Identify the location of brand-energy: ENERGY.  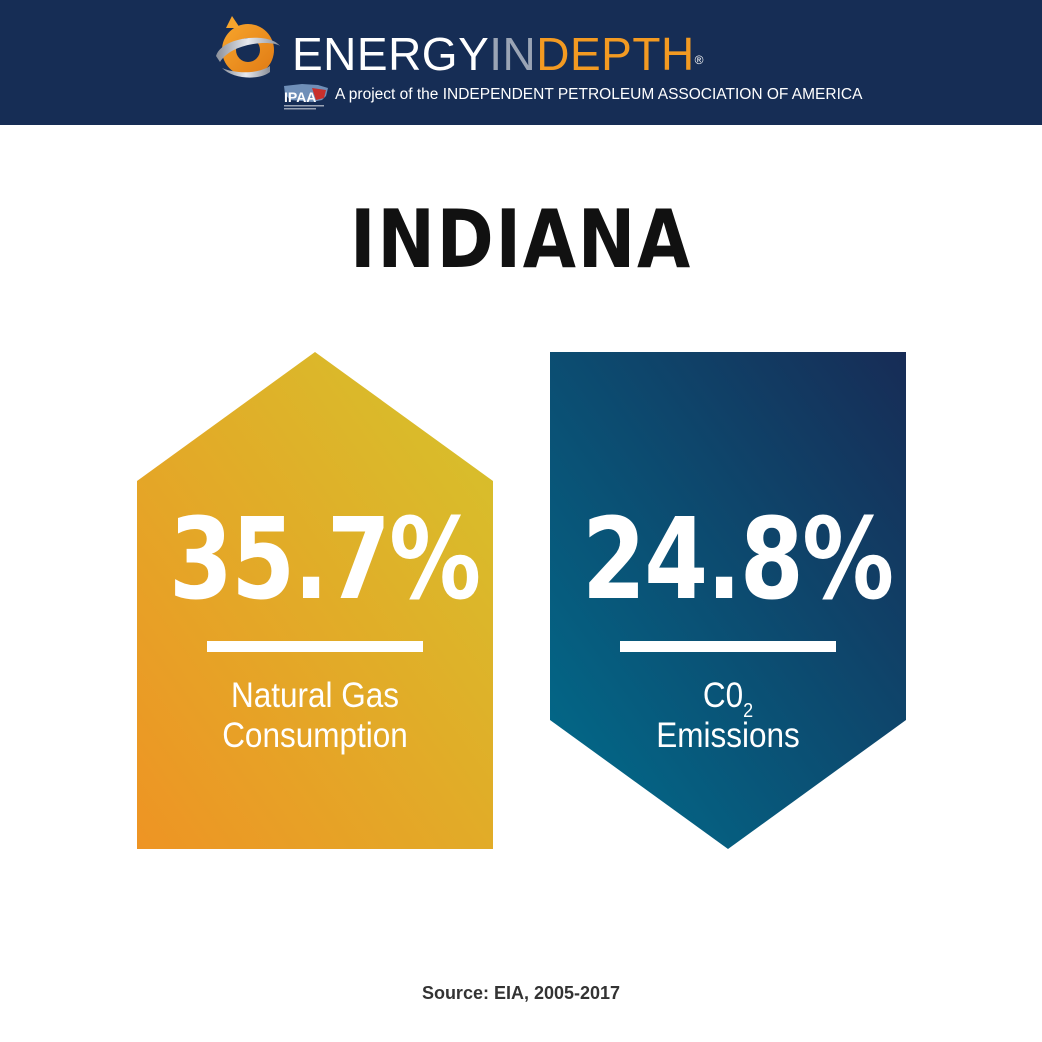
(391, 54).